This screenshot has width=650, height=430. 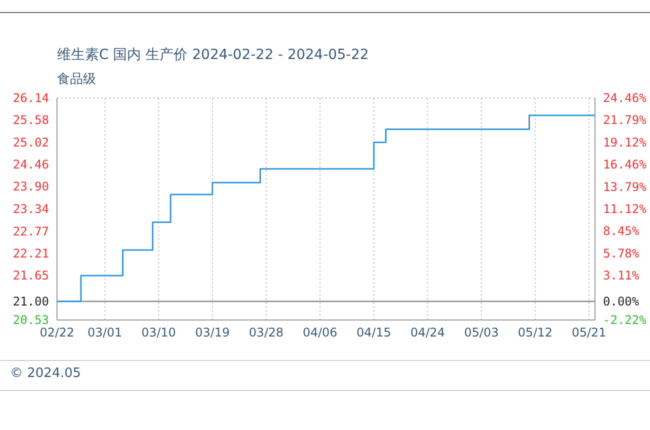 What do you see at coordinates (212, 333) in the screenshot?
I see `x-tick-label: 03/19` at bounding box center [212, 333].